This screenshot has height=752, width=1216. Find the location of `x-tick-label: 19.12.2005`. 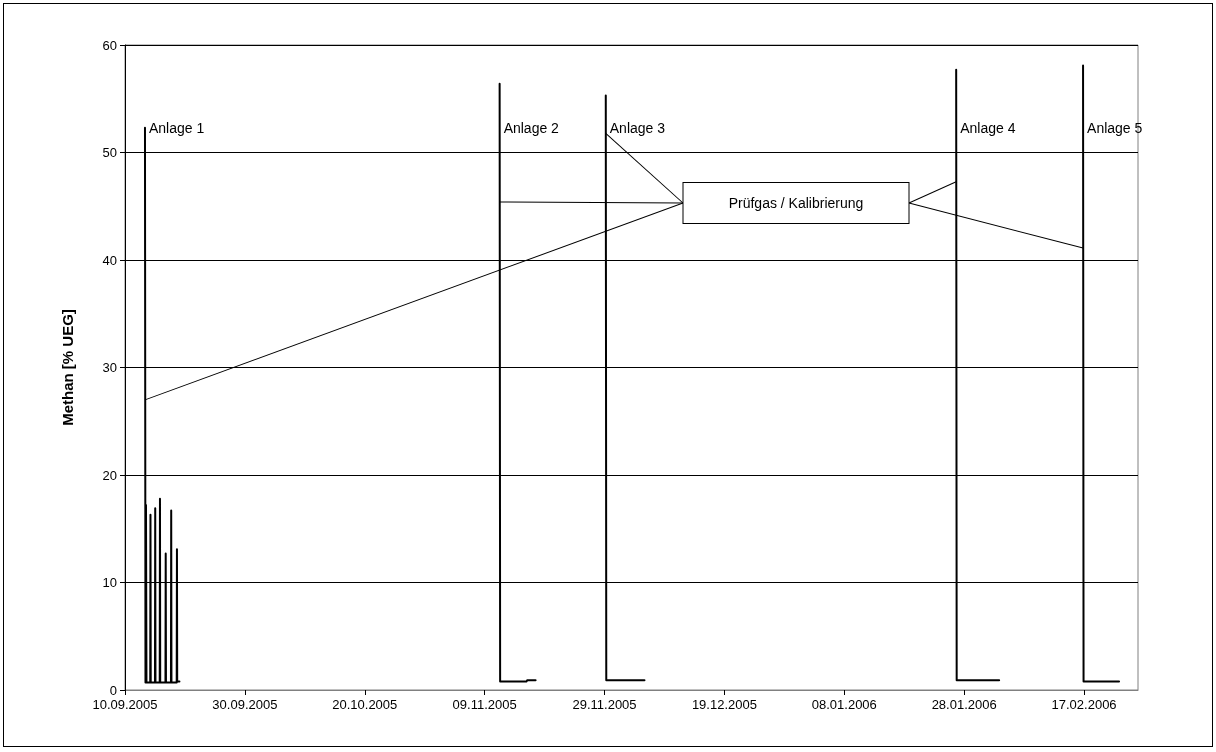

x-tick-label: 19.12.2005 is located at coordinates (724, 704).